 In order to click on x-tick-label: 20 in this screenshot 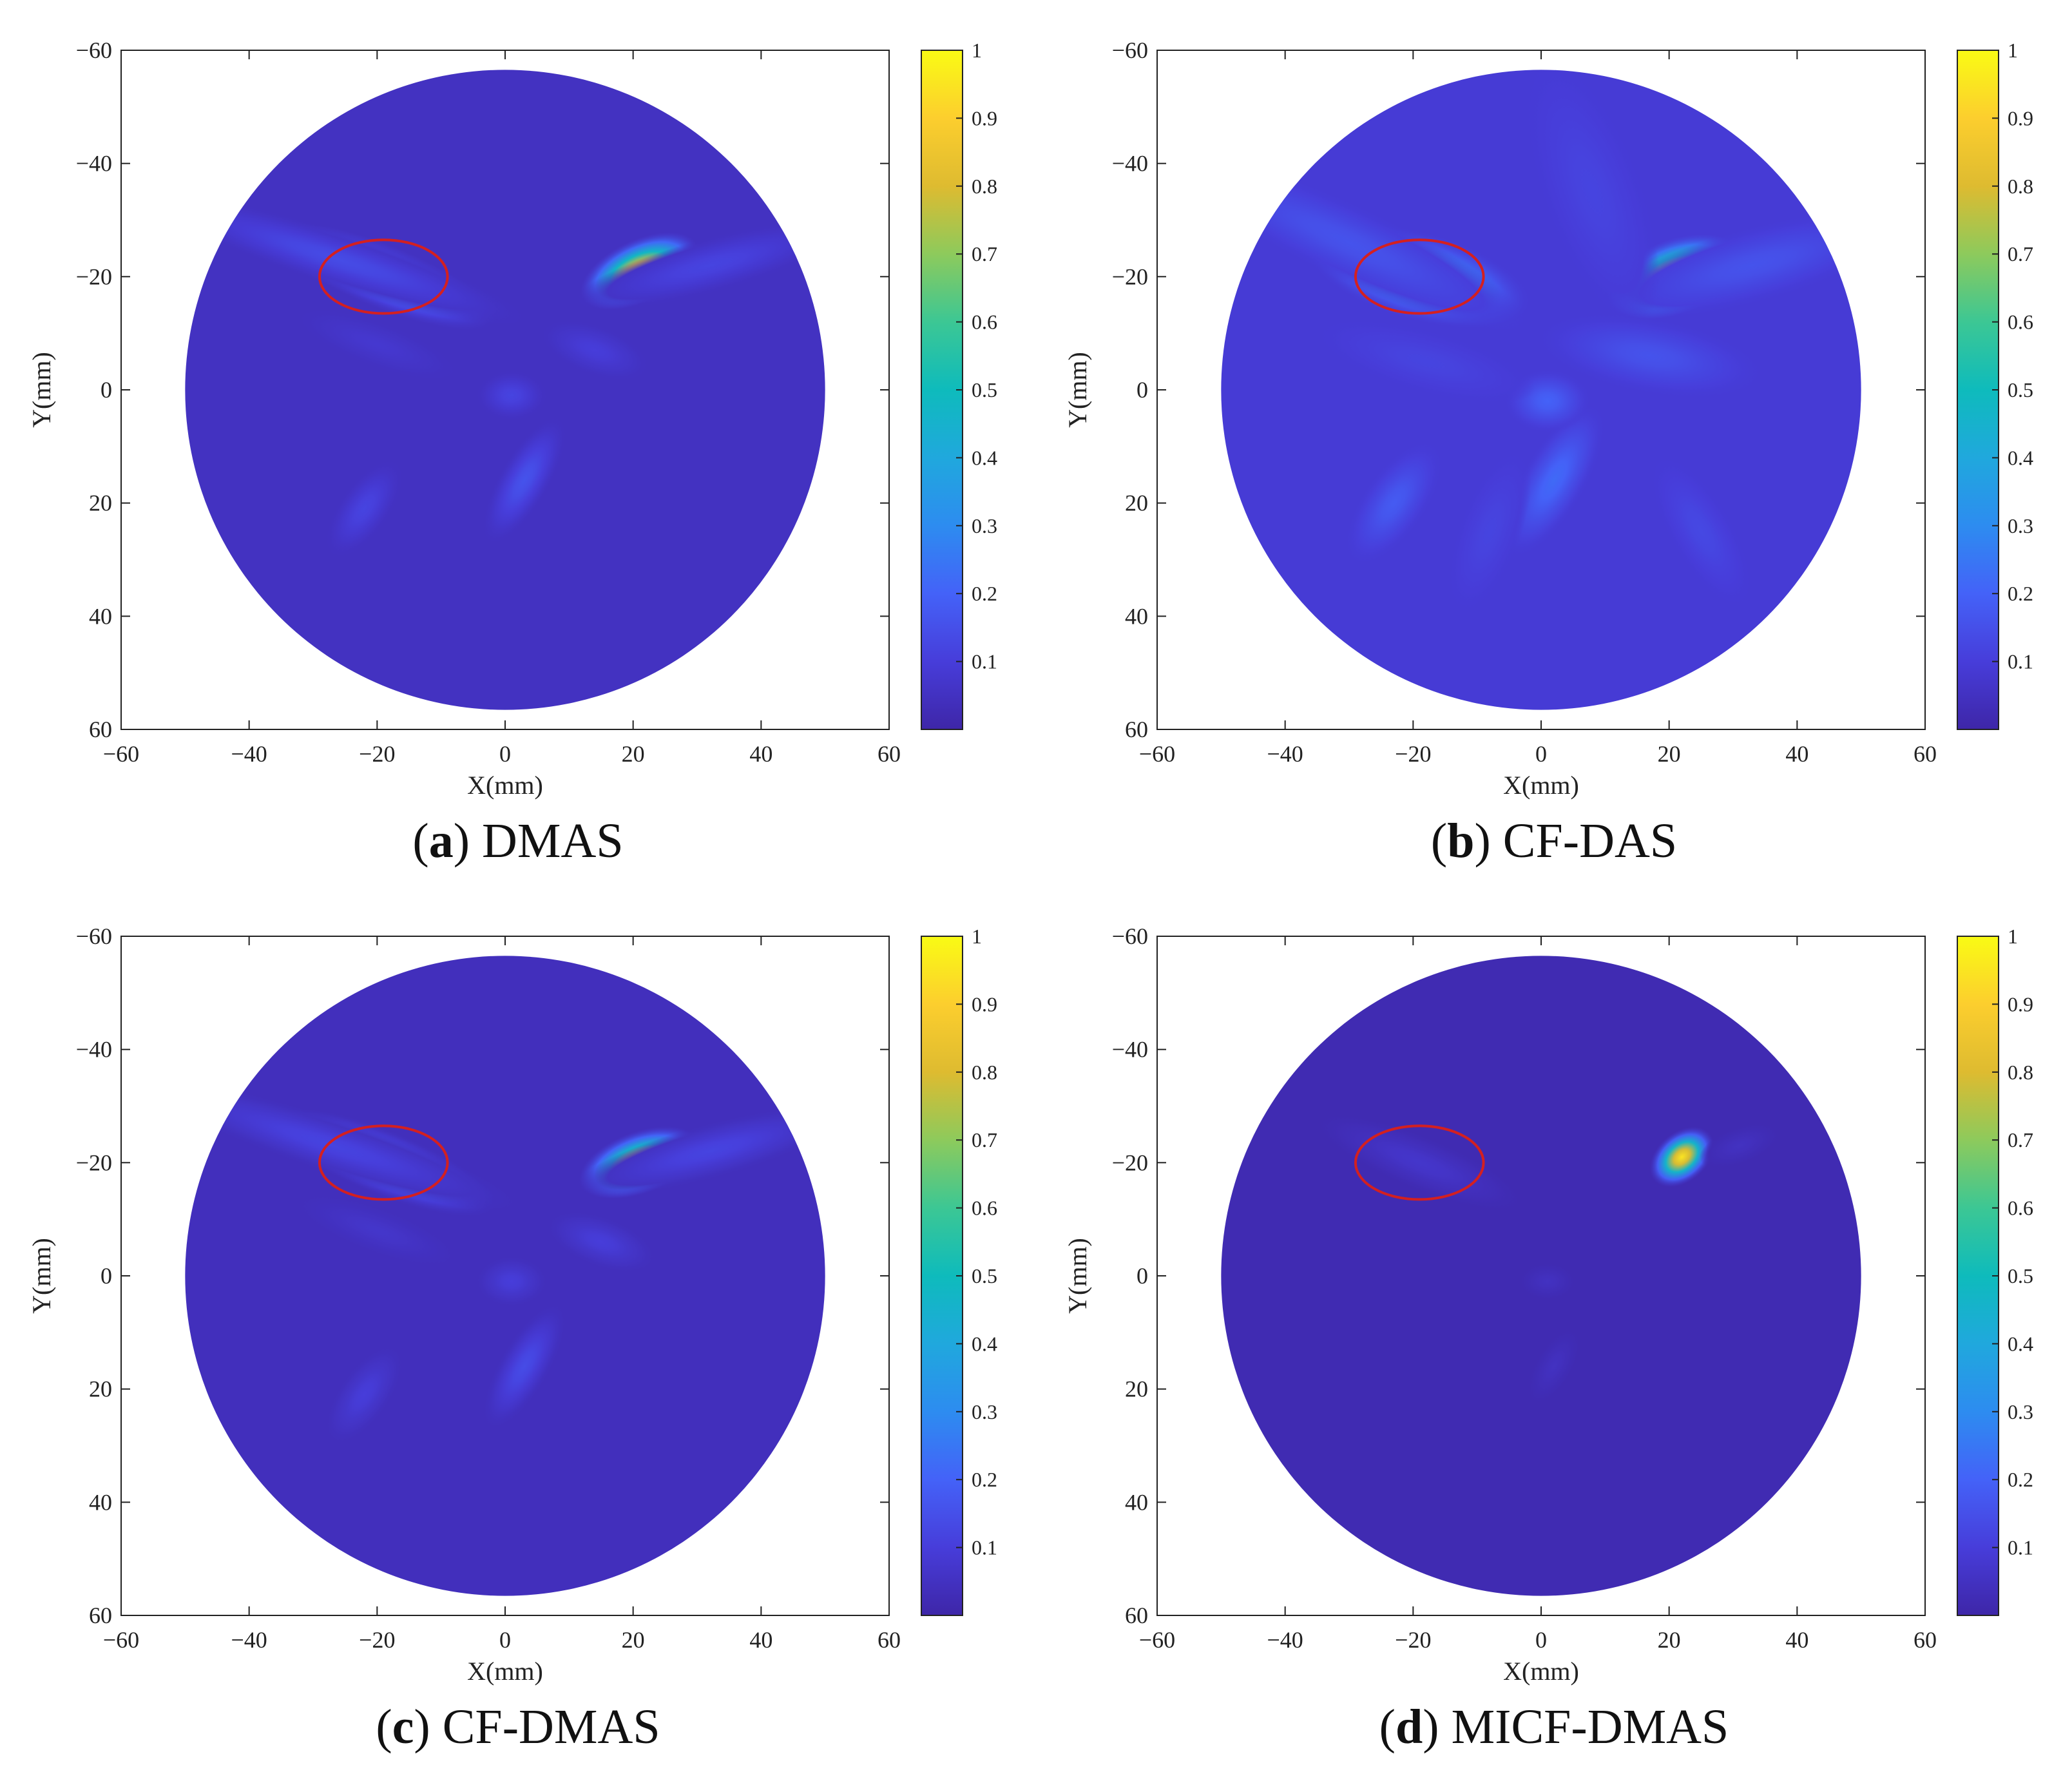, I will do `click(633, 754)`.